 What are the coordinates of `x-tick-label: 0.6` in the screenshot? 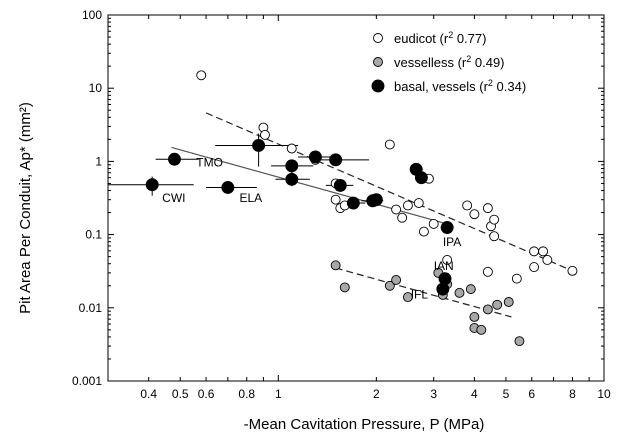 It's located at (206, 394).